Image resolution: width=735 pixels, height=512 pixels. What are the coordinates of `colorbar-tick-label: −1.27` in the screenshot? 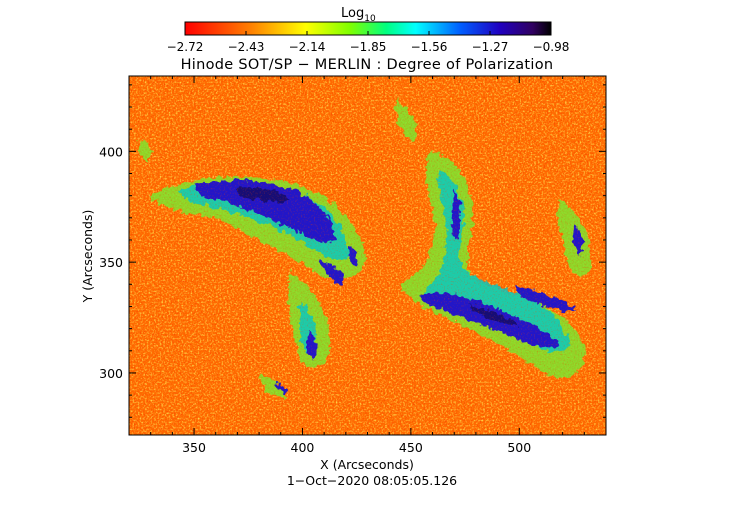 It's located at (490, 47).